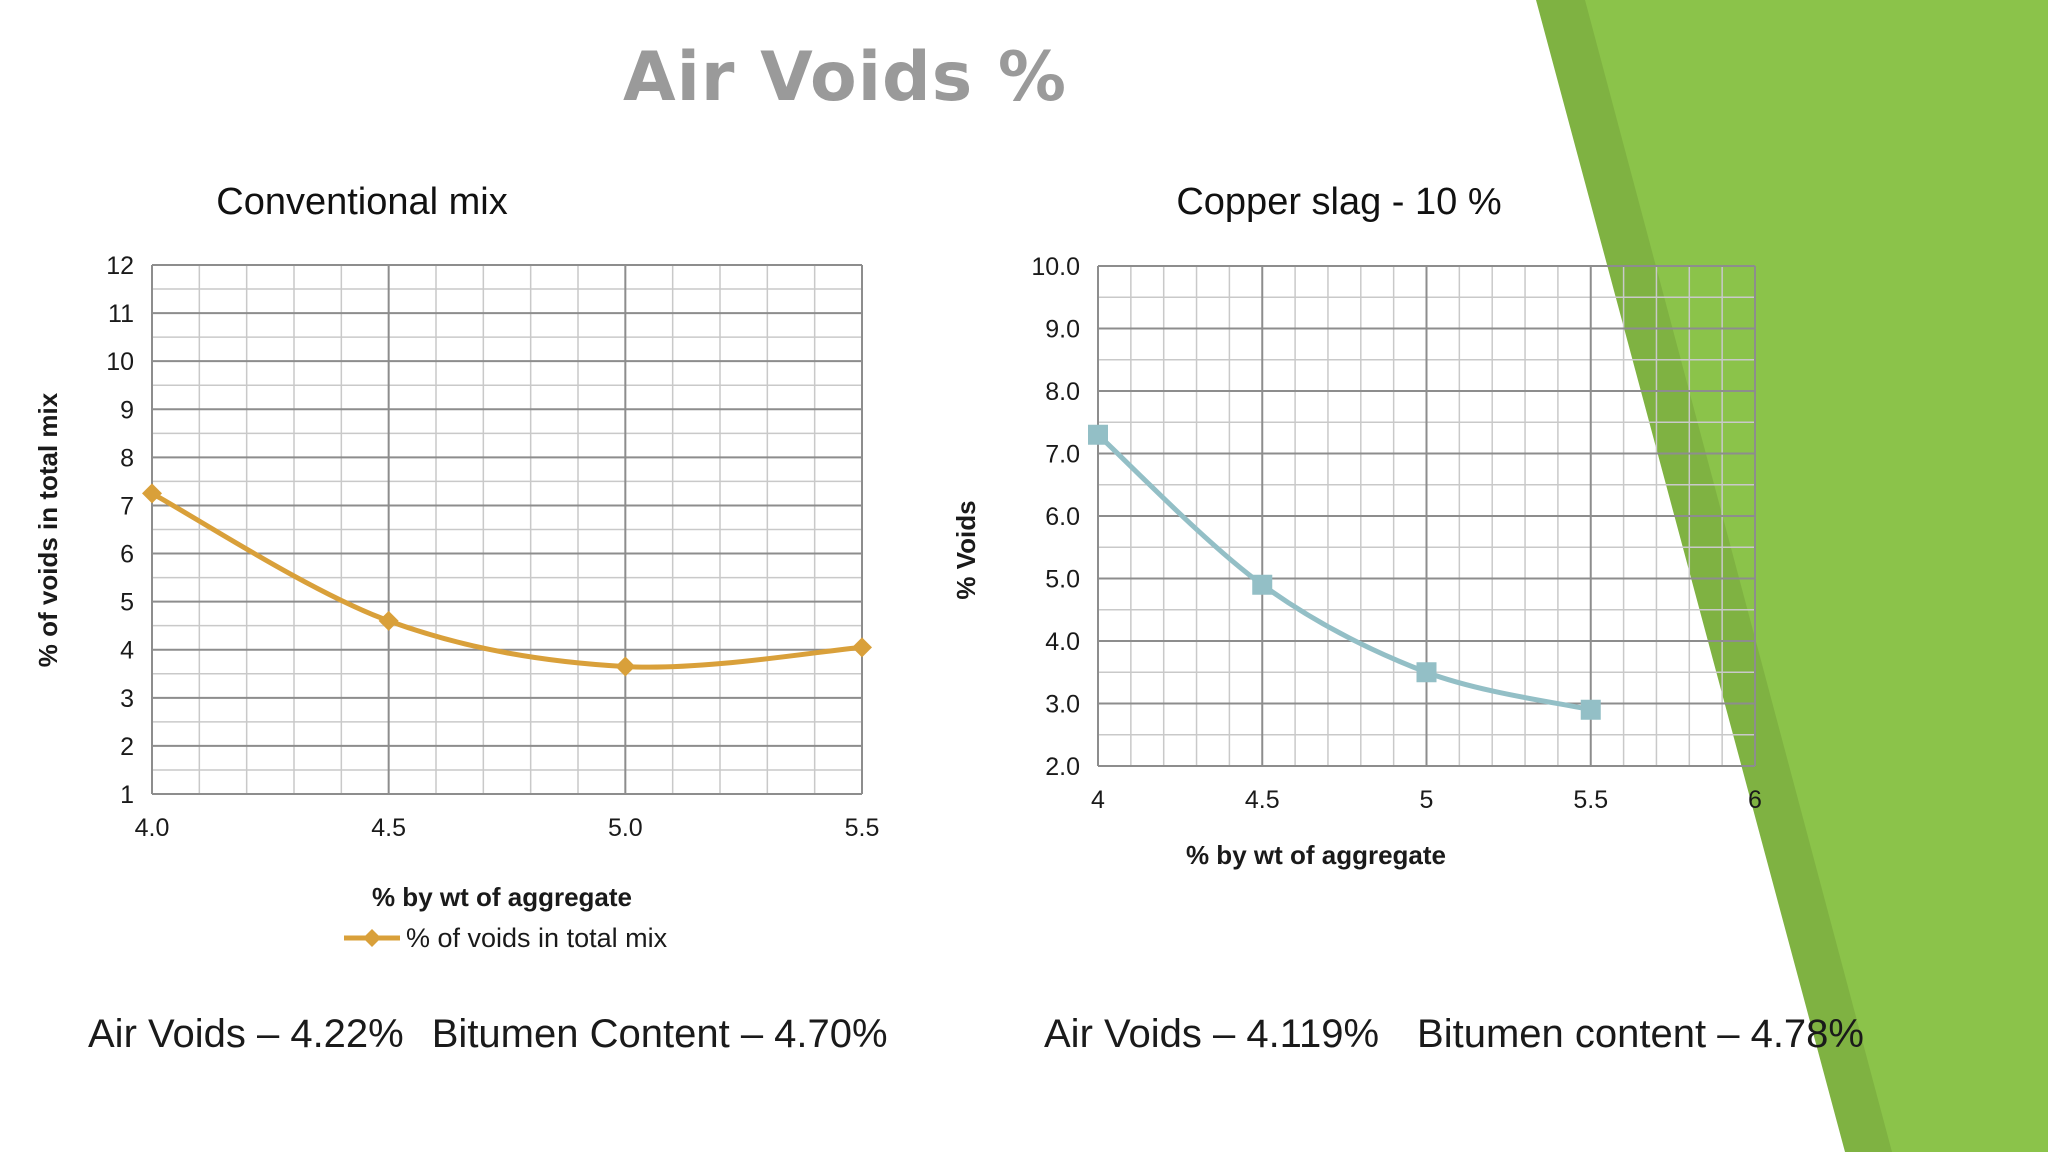  I want to click on chart-title: Copper slag - 10 %, so click(1338, 202).